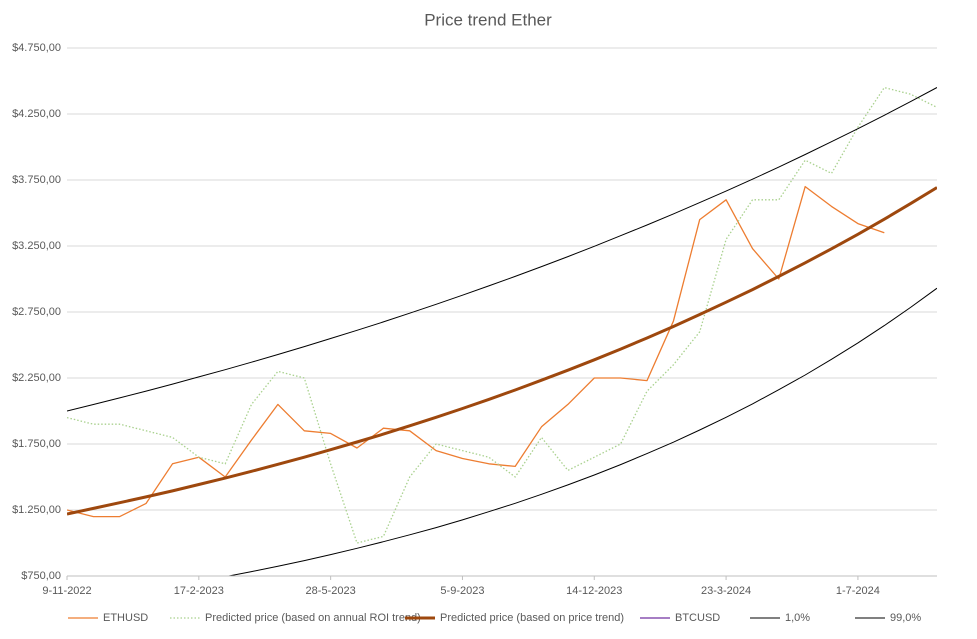 The width and height of the screenshot is (977, 639). Describe the element at coordinates (726, 591) in the screenshot. I see `x-tick-label: 23-3-2024` at that location.